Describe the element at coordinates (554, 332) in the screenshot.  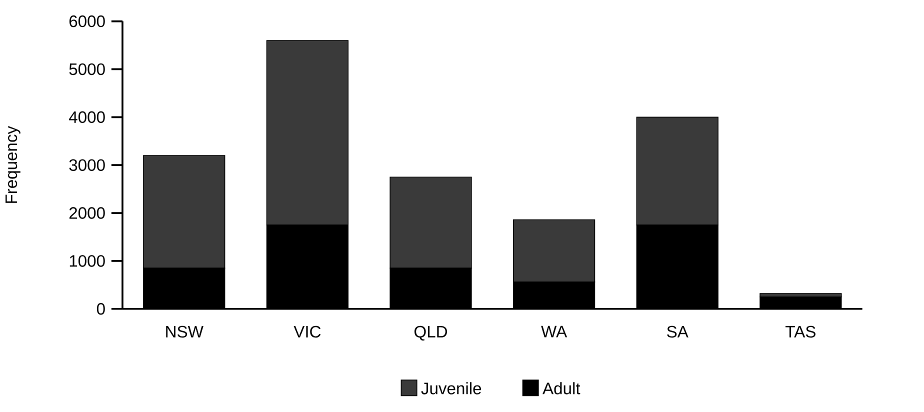
I see `x-tick-label: WA` at that location.